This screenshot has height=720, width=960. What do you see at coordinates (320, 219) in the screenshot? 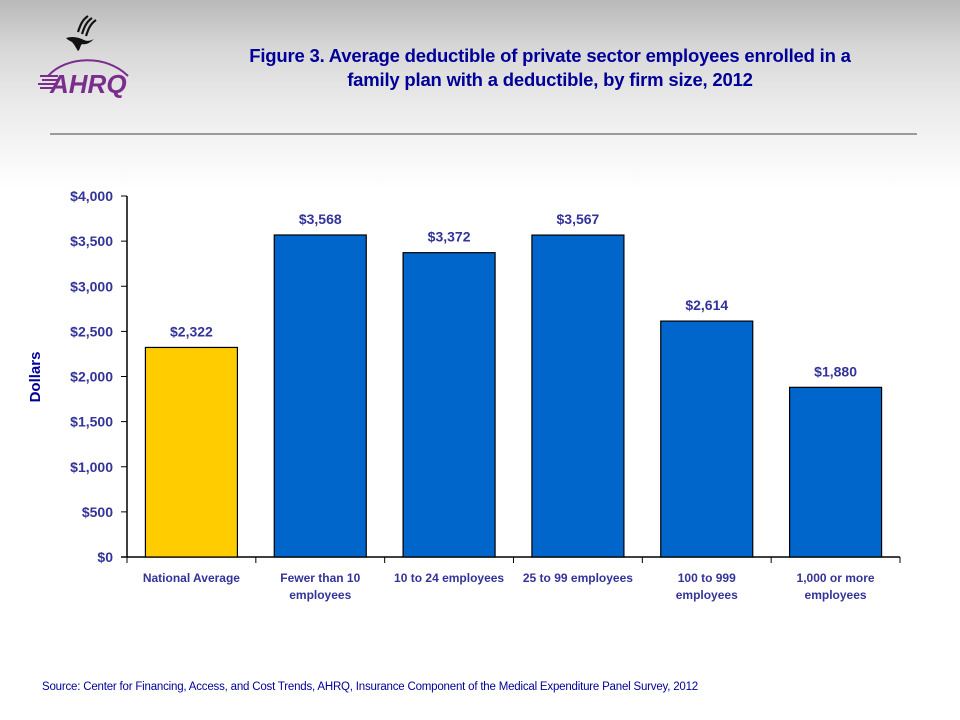
I see `data-label: $3,568` at bounding box center [320, 219].